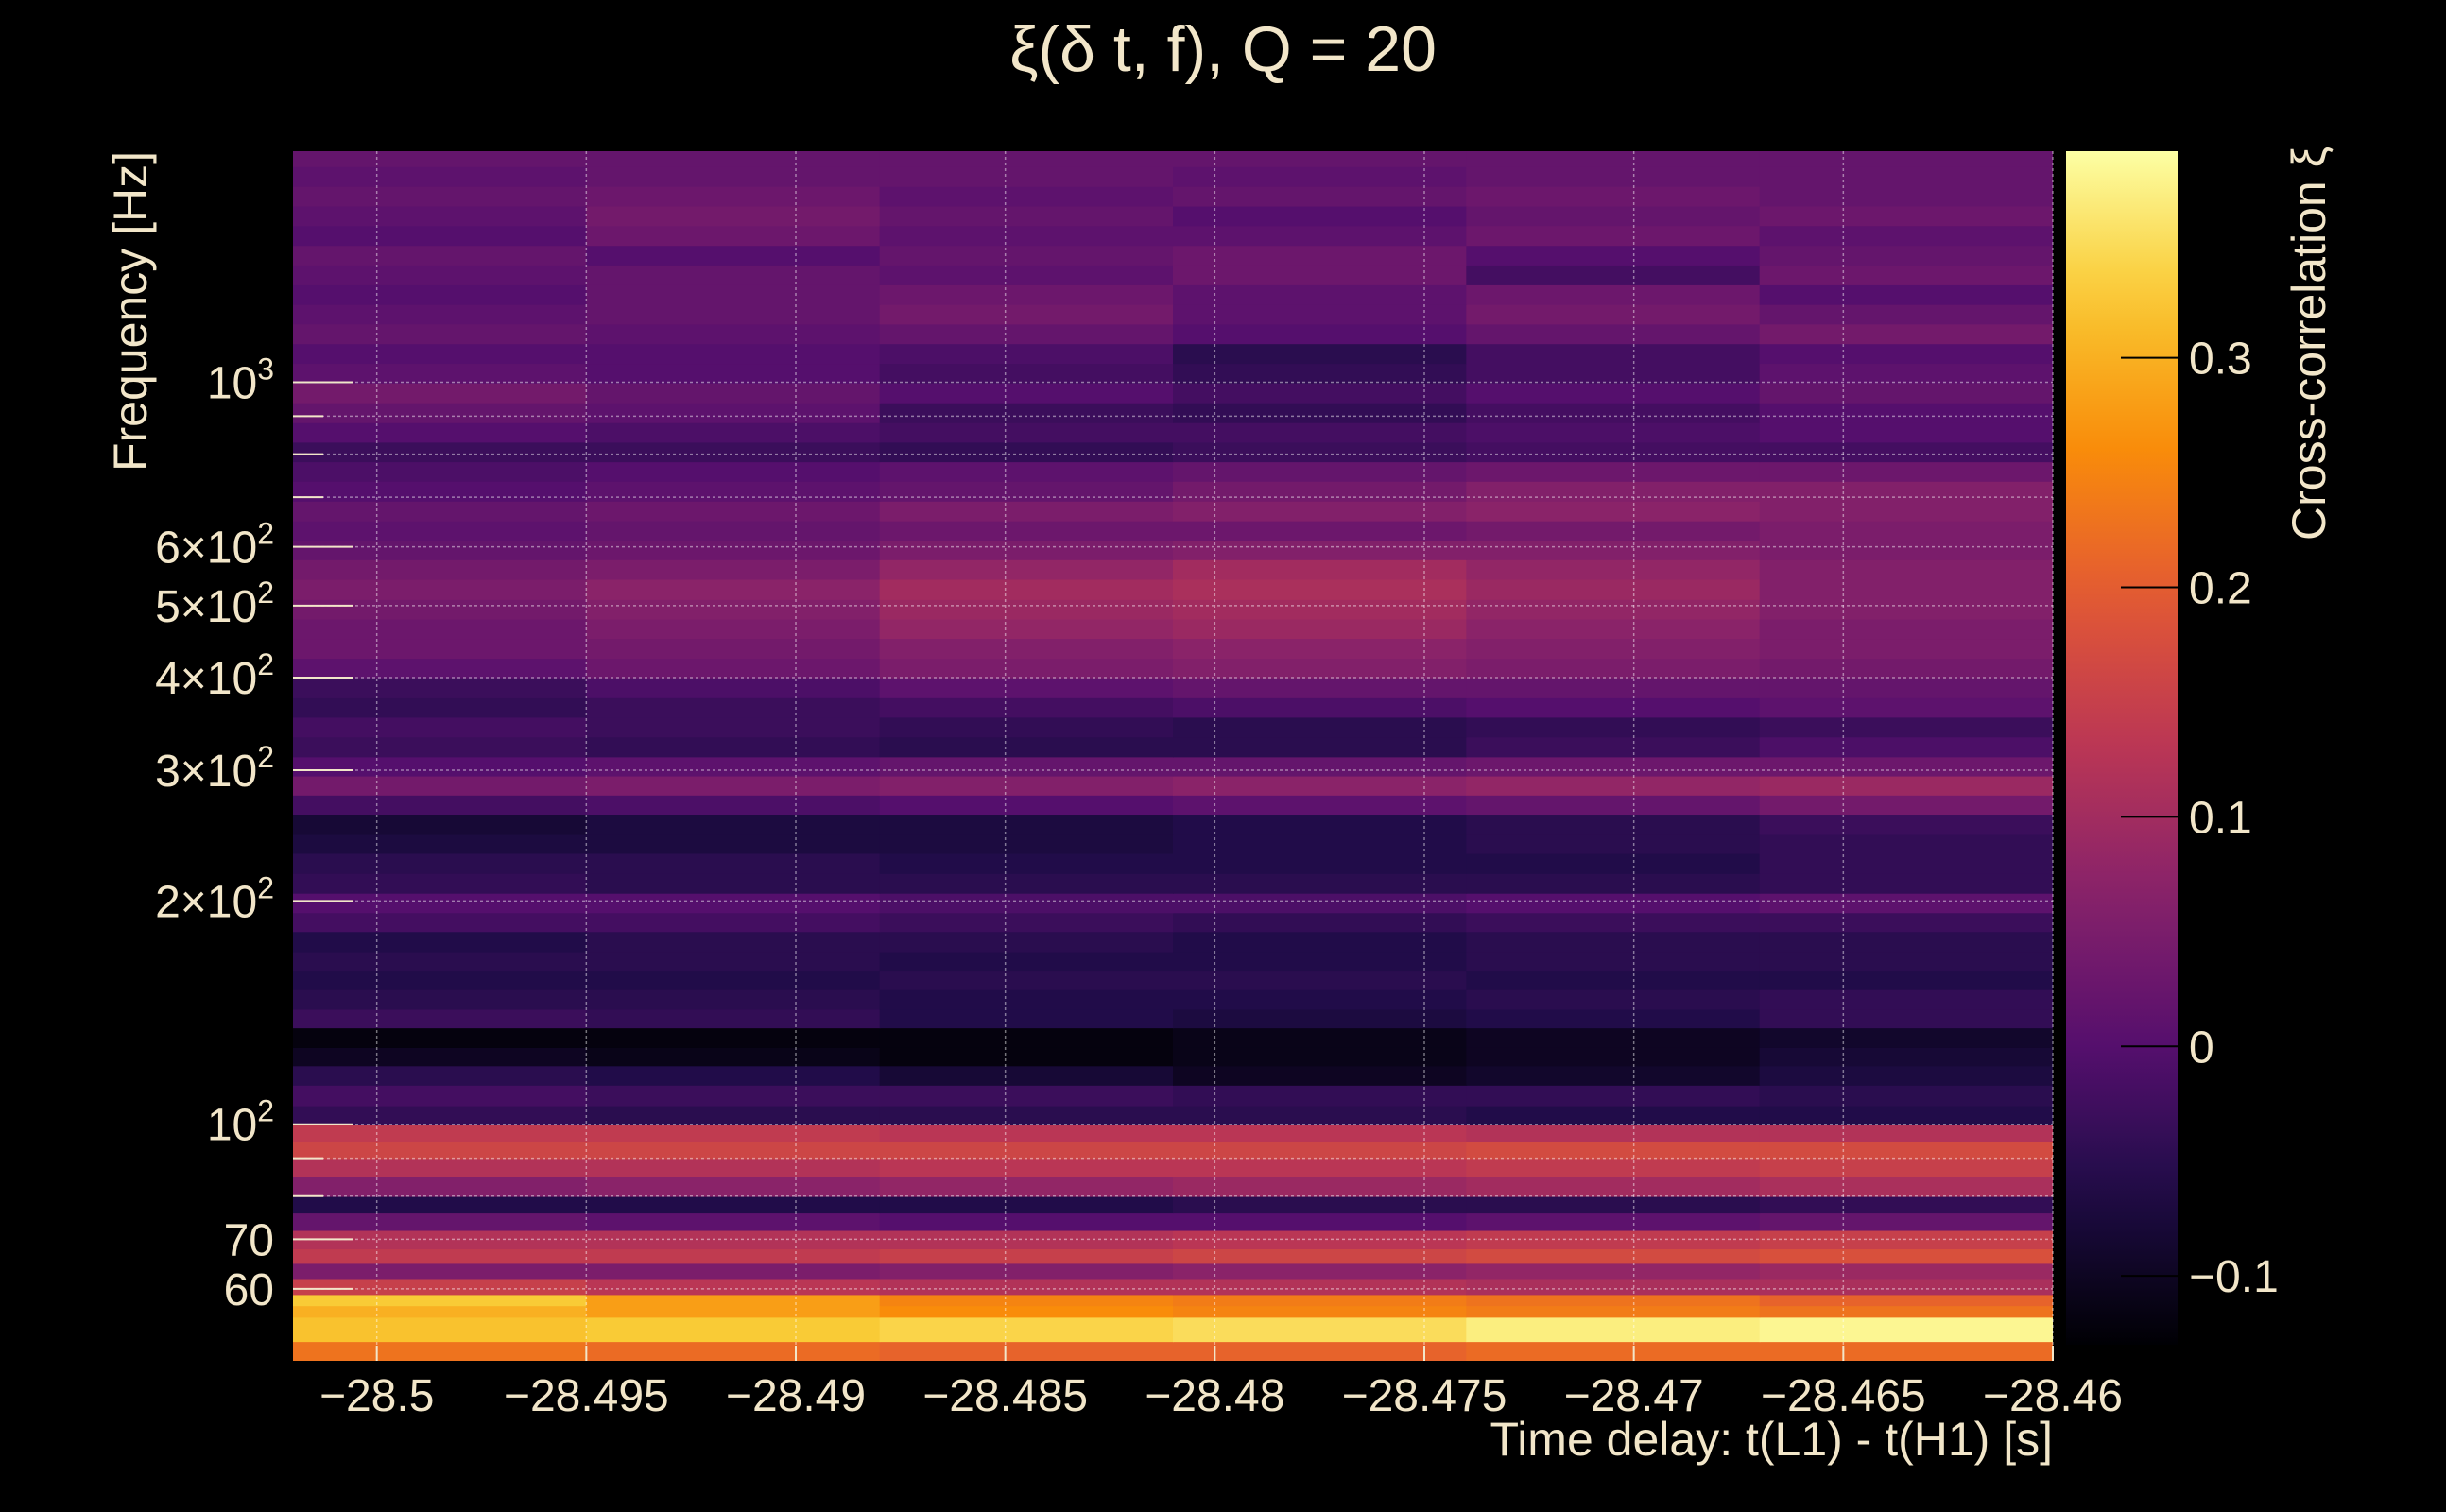  I want to click on x-tick-label: −28.49, so click(796, 1396).